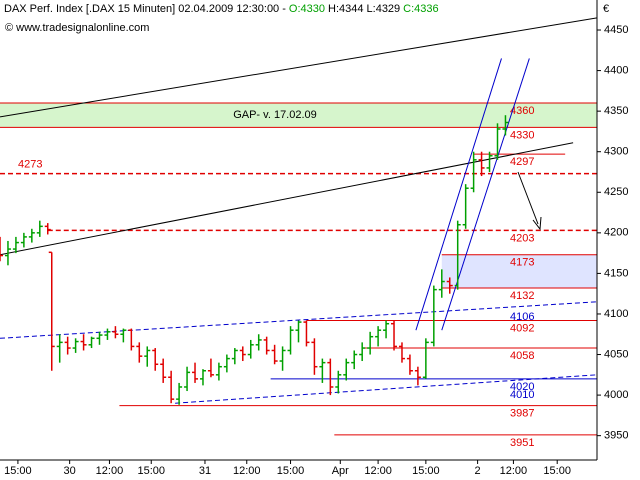 This screenshot has width=640, height=480. I want to click on y-tick-label: 4000, so click(616, 395).